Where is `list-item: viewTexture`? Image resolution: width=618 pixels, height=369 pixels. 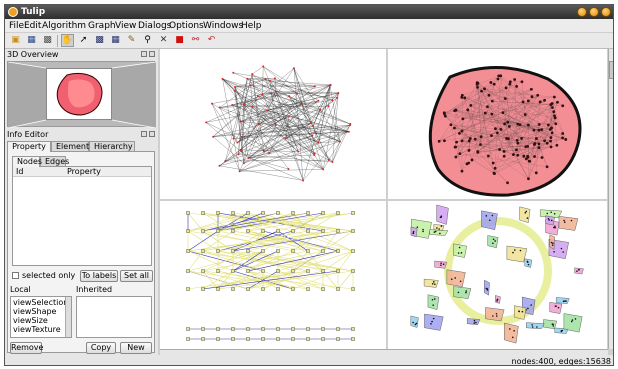
list-item: viewTexture is located at coordinates (37, 329).